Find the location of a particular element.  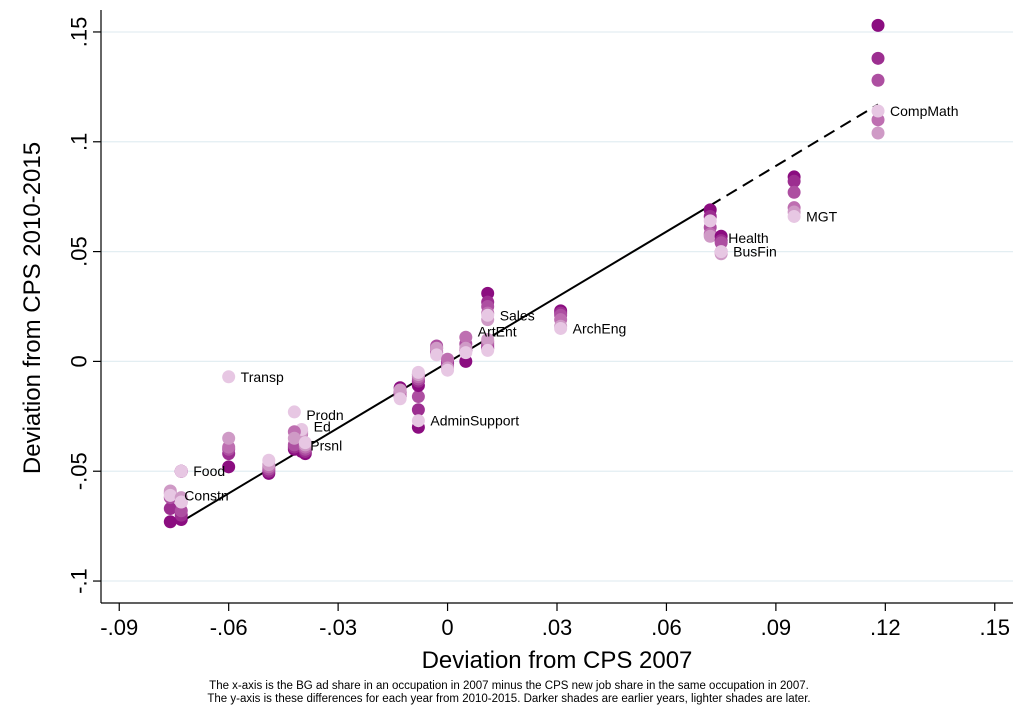

x-tick-label: .06 is located at coordinates (666, 627).